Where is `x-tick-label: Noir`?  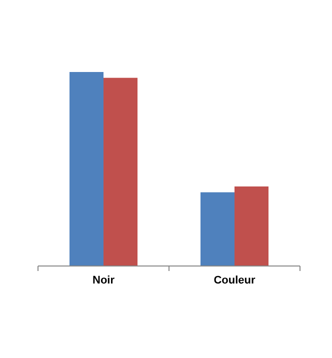 x-tick-label: Noir is located at coordinates (104, 280).